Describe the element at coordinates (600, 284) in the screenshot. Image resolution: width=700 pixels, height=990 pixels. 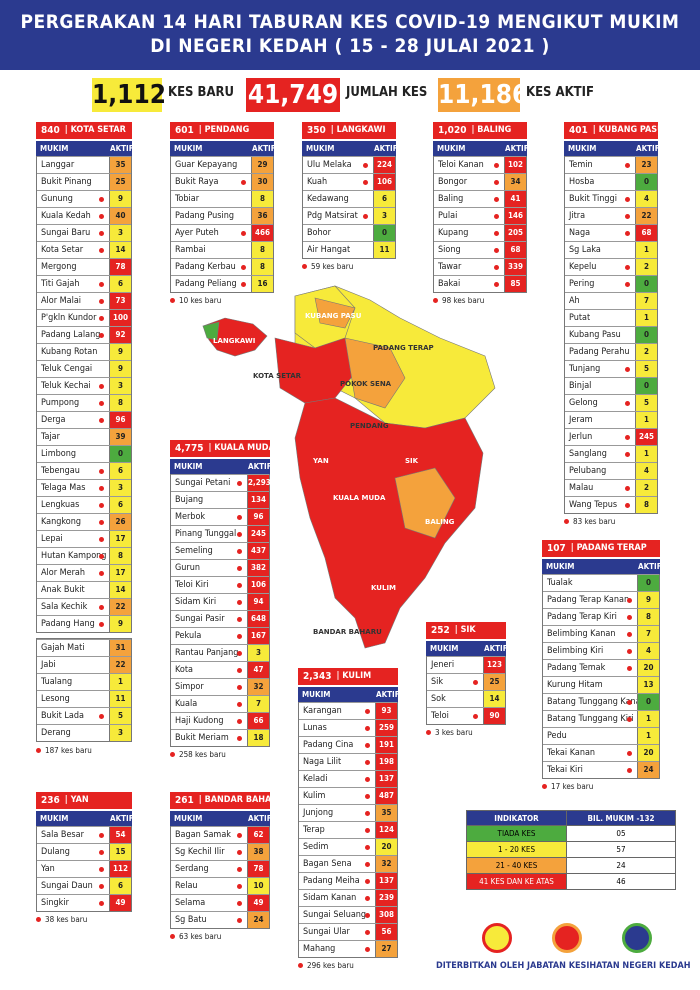
I see `mukim-name: Pering` at that location.